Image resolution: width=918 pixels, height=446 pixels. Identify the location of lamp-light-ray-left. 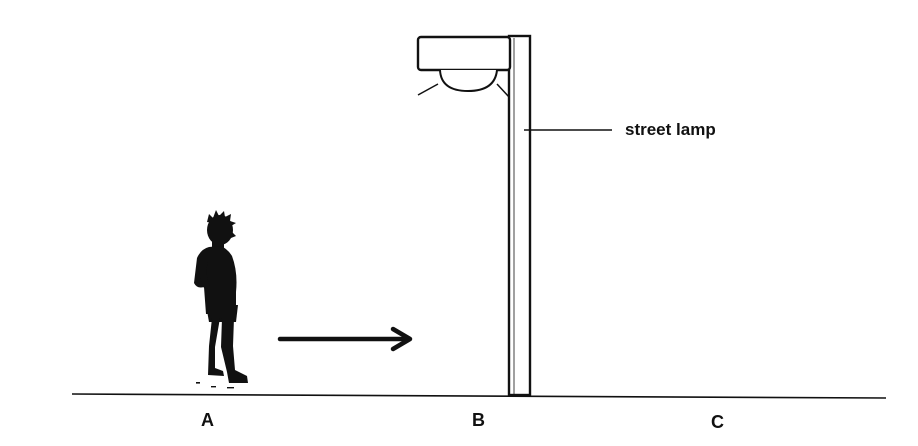
(428, 89).